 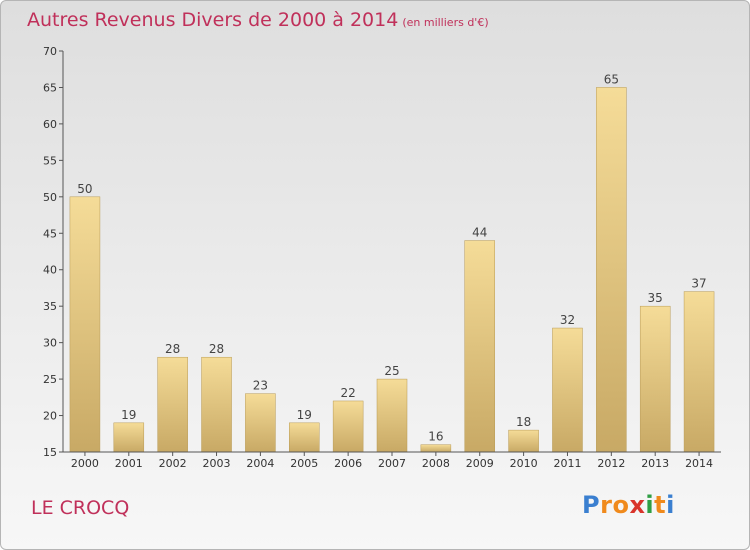 What do you see at coordinates (216, 349) in the screenshot?
I see `data-label-2003: 28` at bounding box center [216, 349].